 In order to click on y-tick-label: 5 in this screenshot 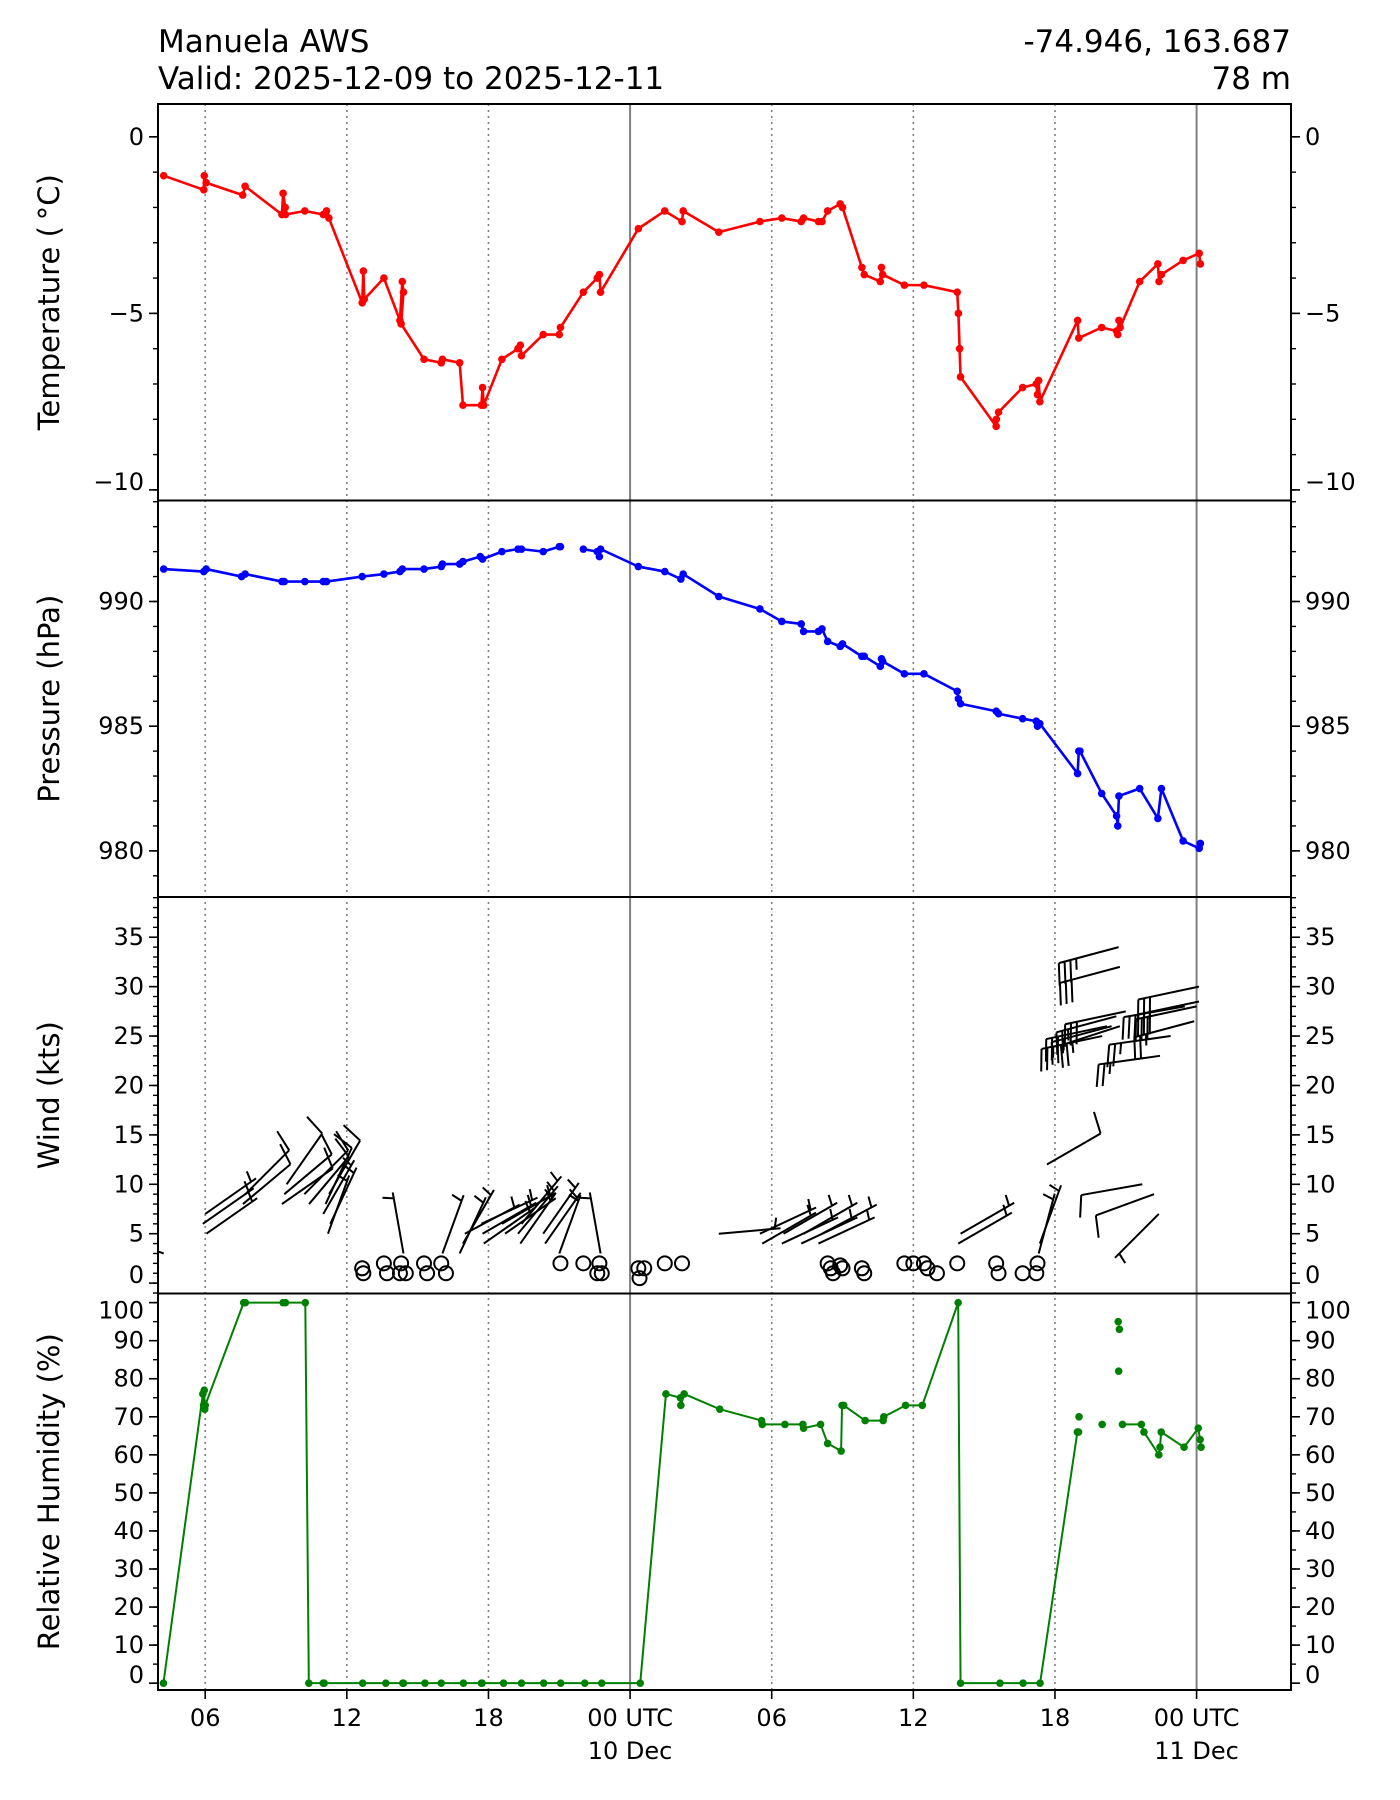, I will do `click(136, 1234)`.